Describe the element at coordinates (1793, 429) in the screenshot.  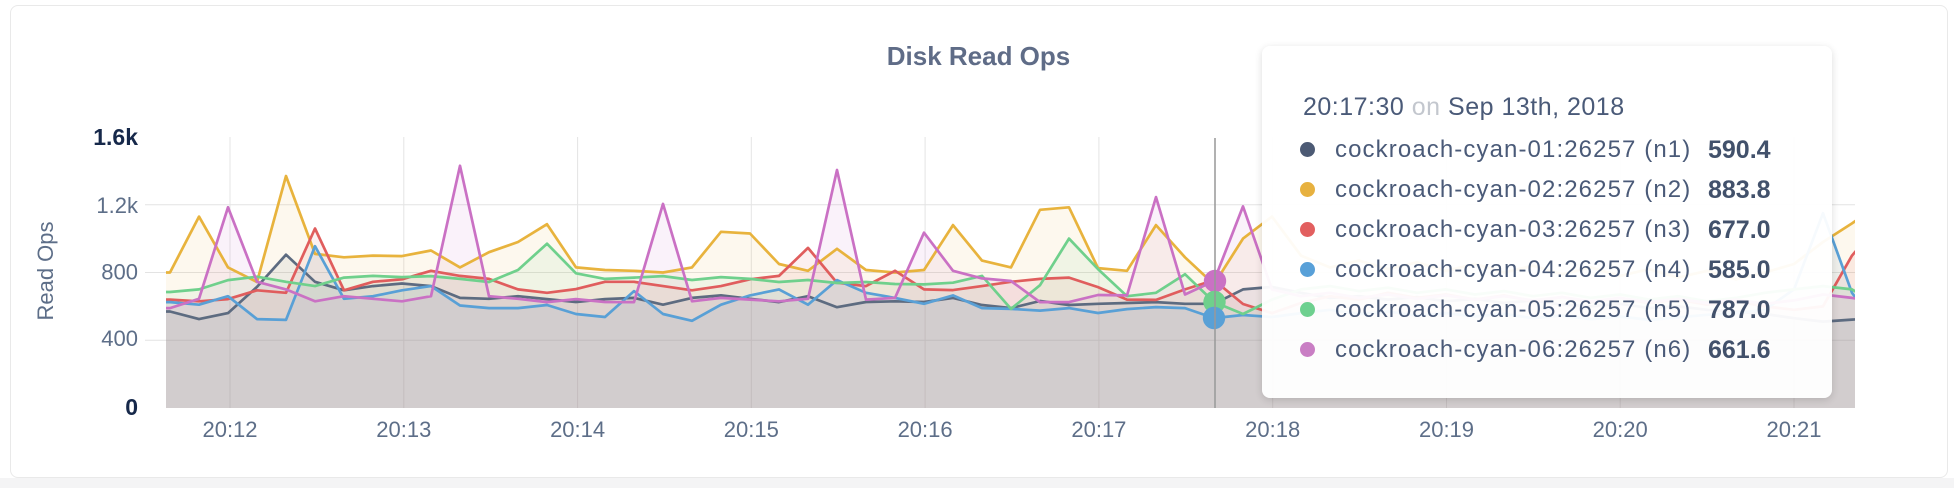
I see `svg-text: 20:21` at that location.